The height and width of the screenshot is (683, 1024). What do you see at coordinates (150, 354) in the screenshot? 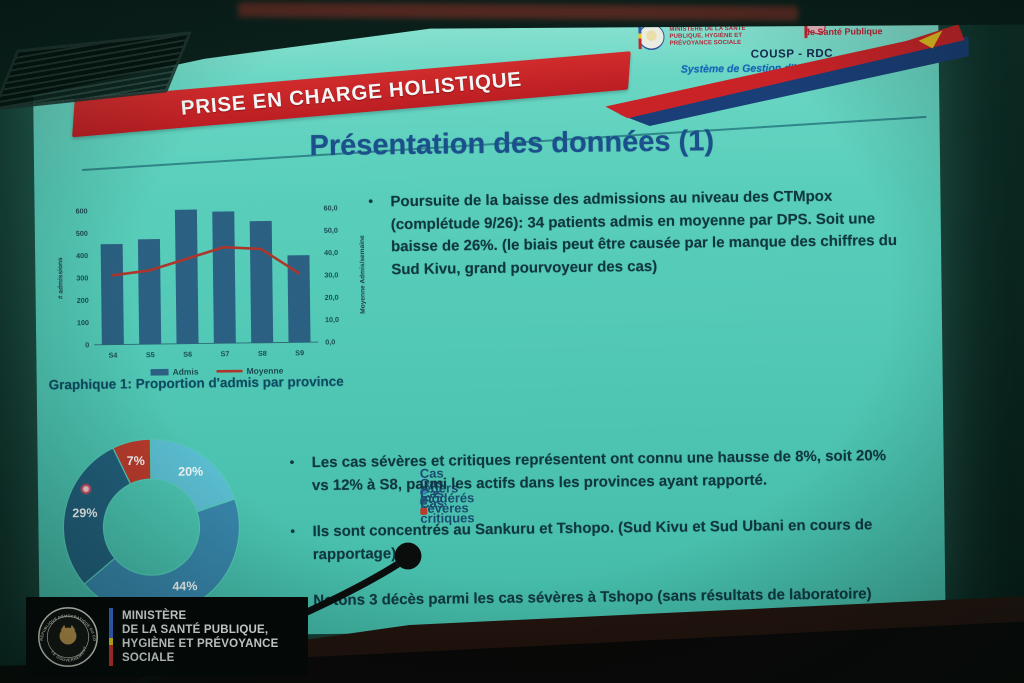
I see `svg-text: S5` at bounding box center [150, 354].